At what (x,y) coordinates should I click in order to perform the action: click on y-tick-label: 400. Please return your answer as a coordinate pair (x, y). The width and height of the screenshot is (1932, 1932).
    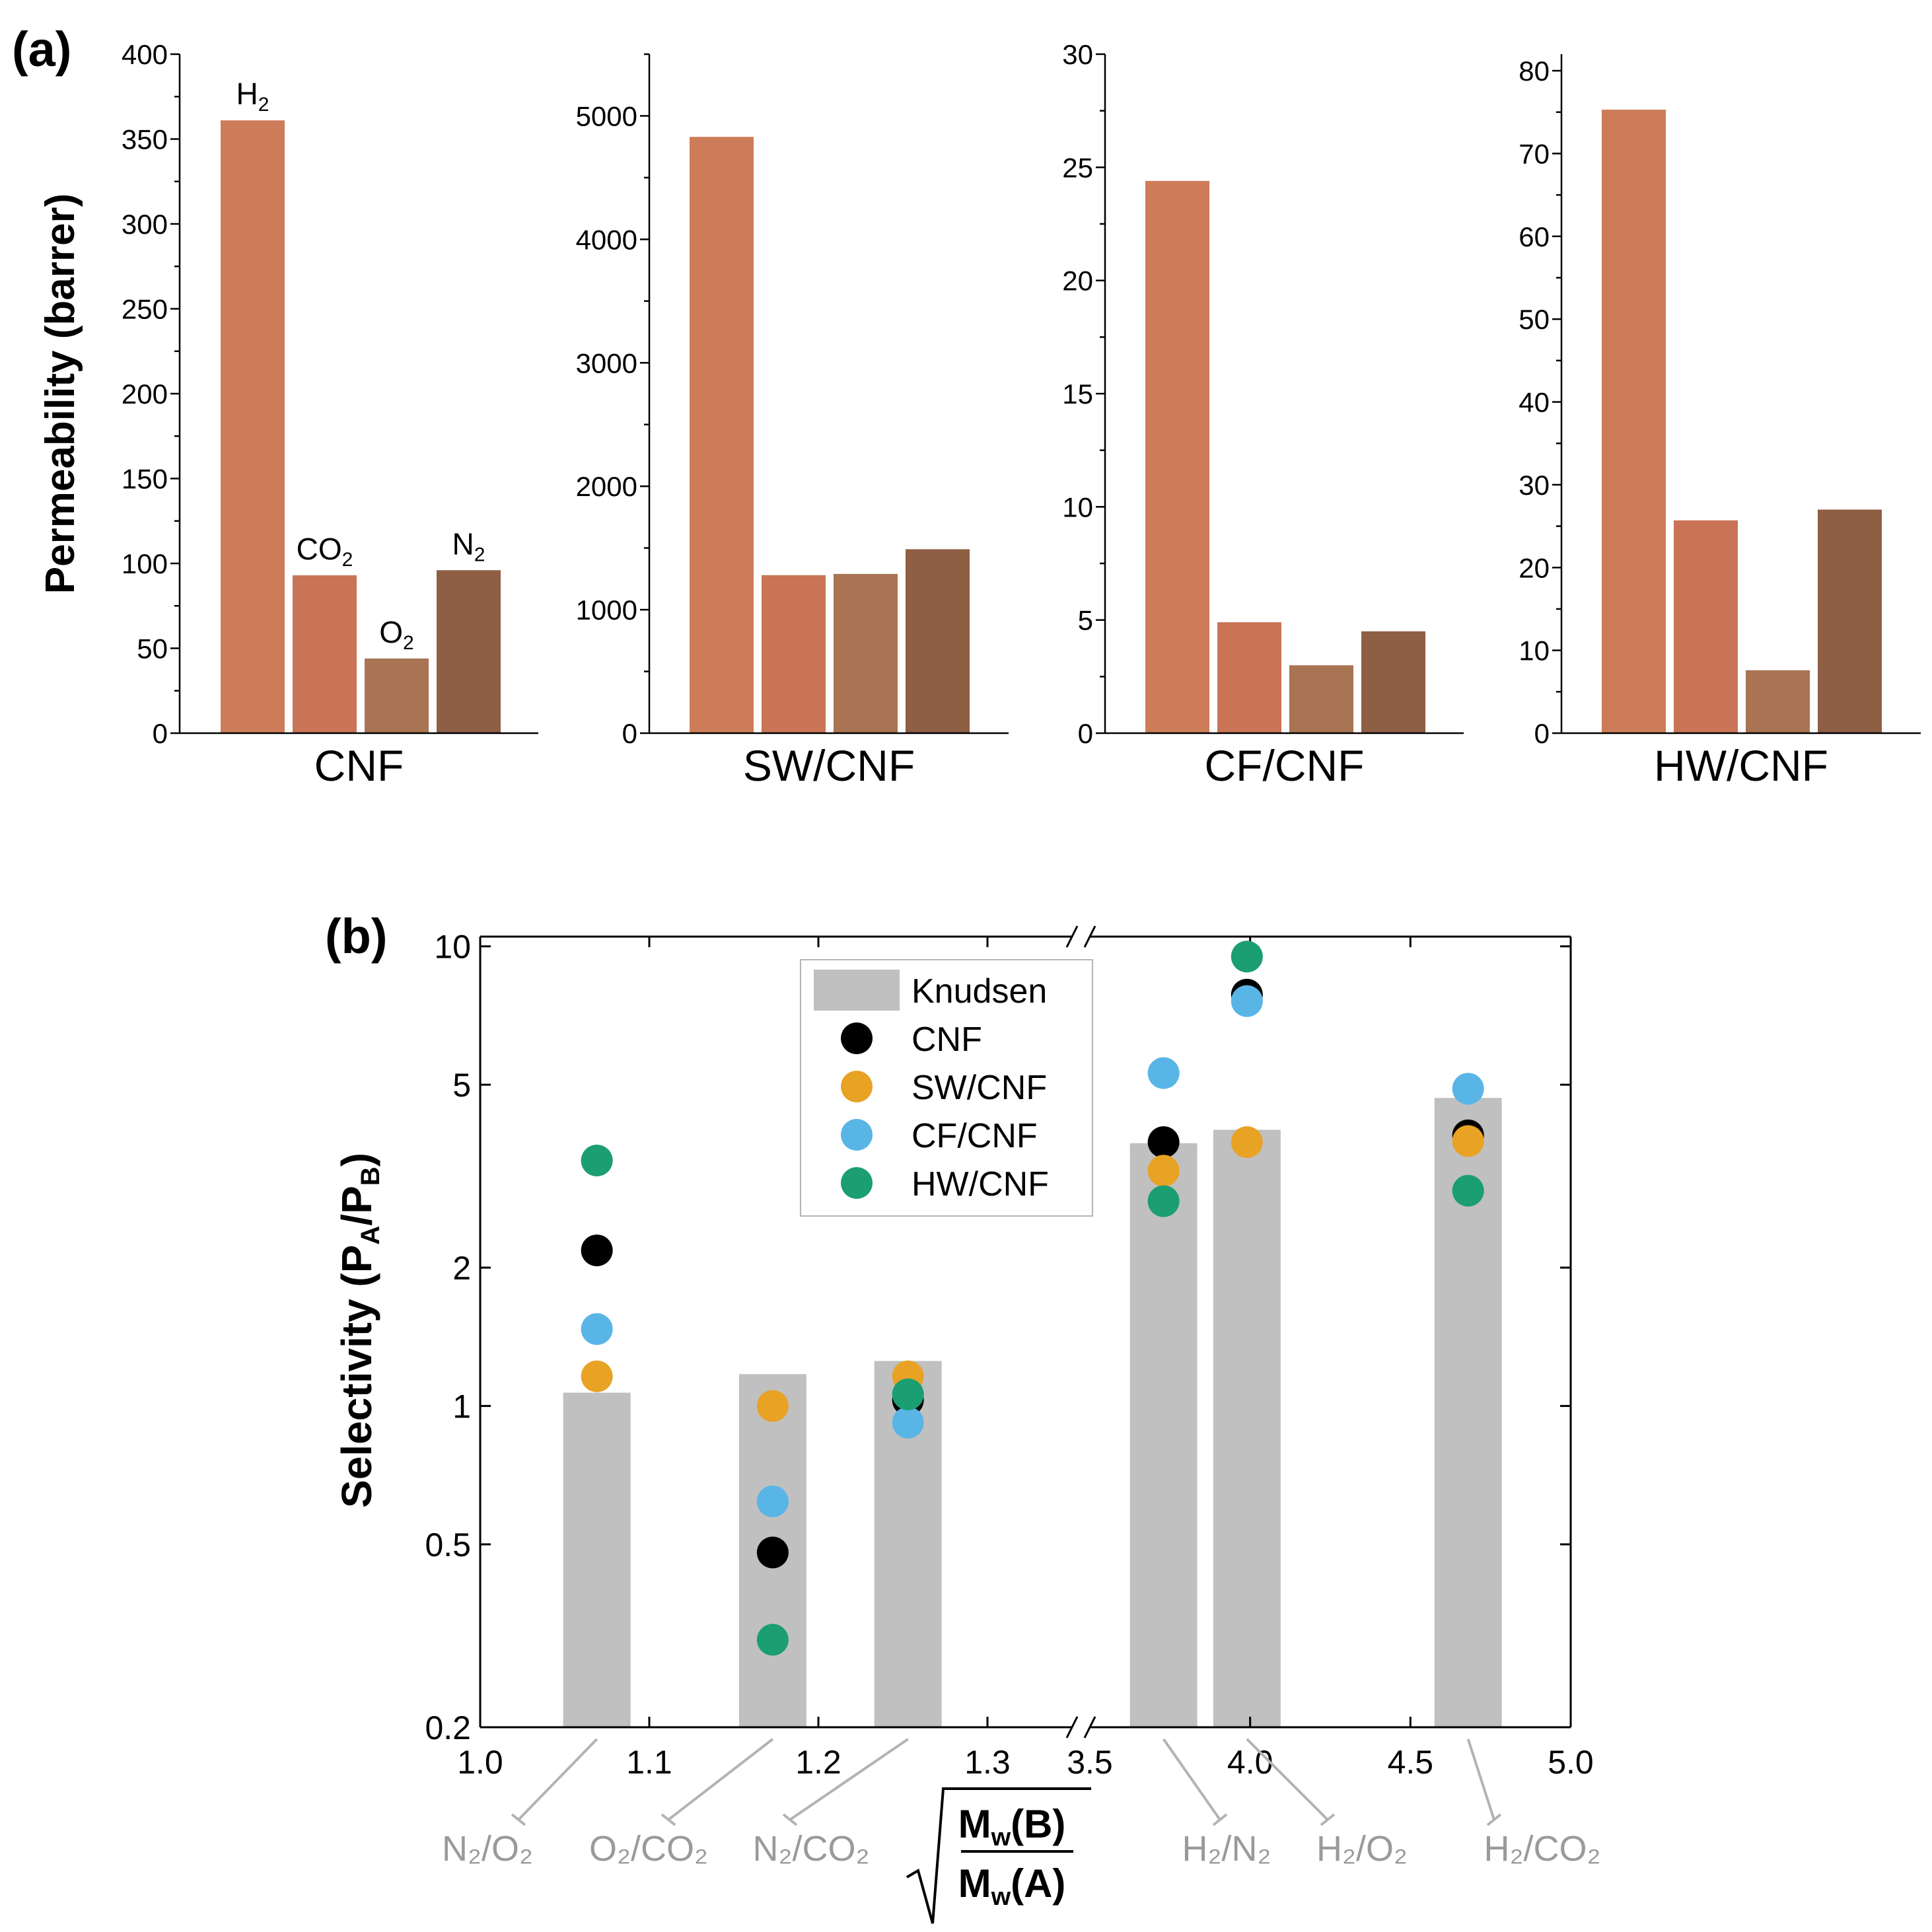
    Looking at the image, I should click on (145, 54).